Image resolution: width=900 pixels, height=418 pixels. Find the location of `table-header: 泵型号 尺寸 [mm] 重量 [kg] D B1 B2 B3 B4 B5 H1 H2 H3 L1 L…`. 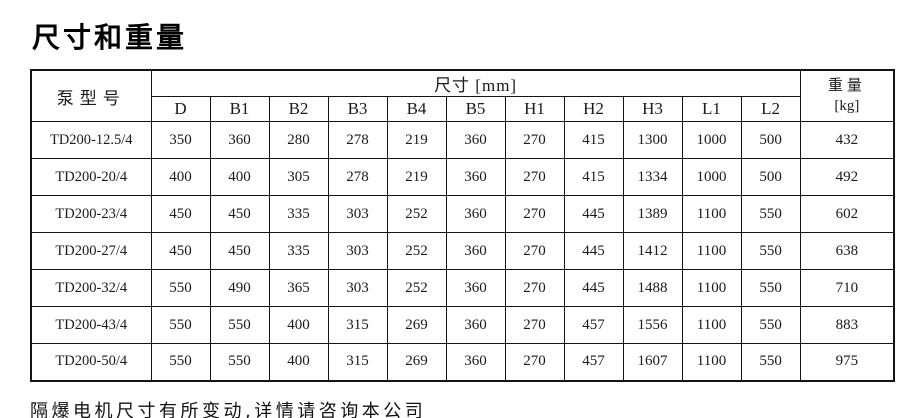

table-header: 泵型号 尺寸 [mm] 重量 [kg] D B1 B2 B3 B4 B5 H1 H2 H3 L1 L… is located at coordinates (462, 95).